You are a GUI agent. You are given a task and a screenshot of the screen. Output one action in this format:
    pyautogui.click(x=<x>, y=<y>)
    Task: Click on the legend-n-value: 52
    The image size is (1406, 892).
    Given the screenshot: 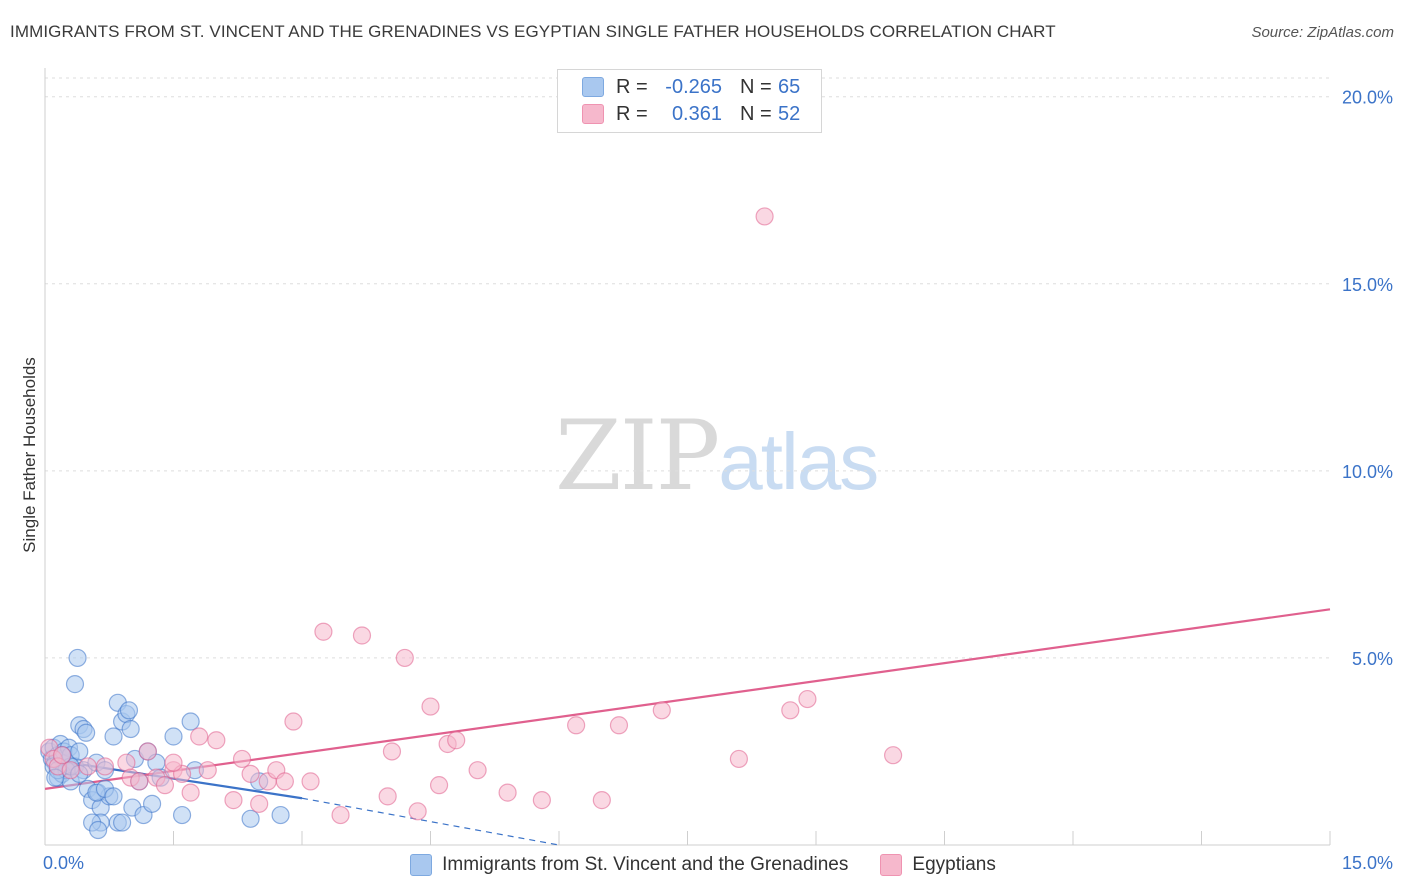 What is the action you would take?
    pyautogui.click(x=789, y=113)
    